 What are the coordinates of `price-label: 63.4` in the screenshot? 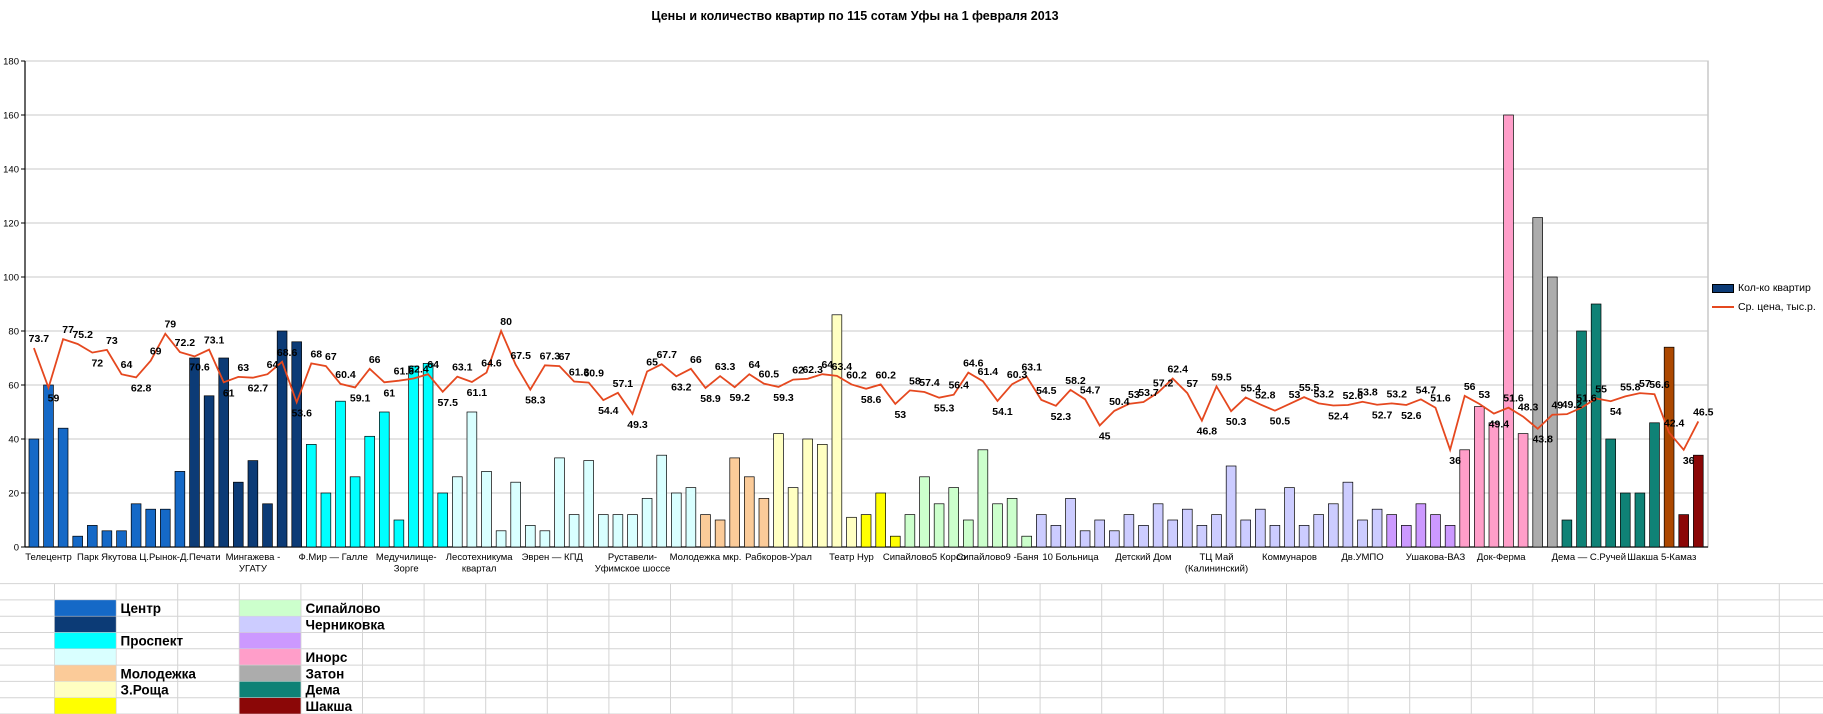 It's located at (842, 367).